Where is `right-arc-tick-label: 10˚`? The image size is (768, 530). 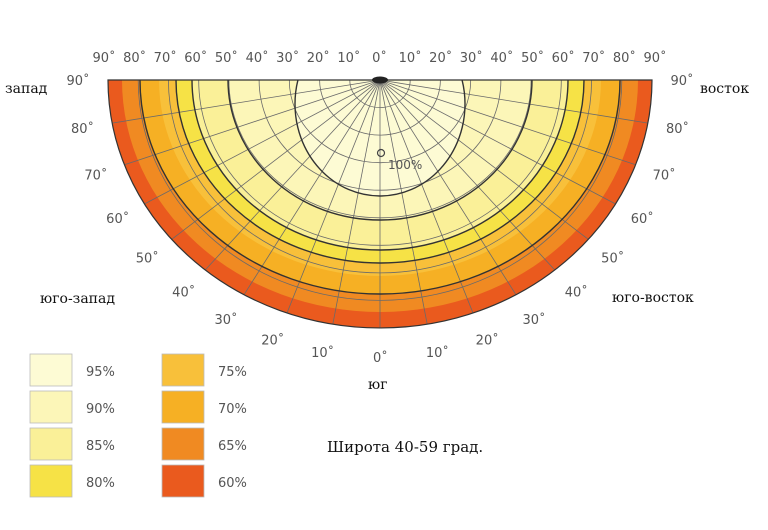 right-arc-tick-label: 10˚ is located at coordinates (437, 353).